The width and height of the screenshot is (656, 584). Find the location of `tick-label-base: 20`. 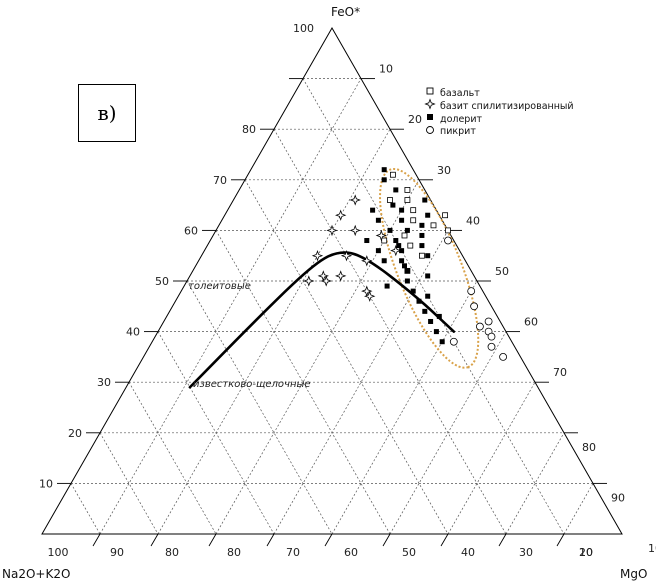

tick-label-base: 20 is located at coordinates (586, 552).